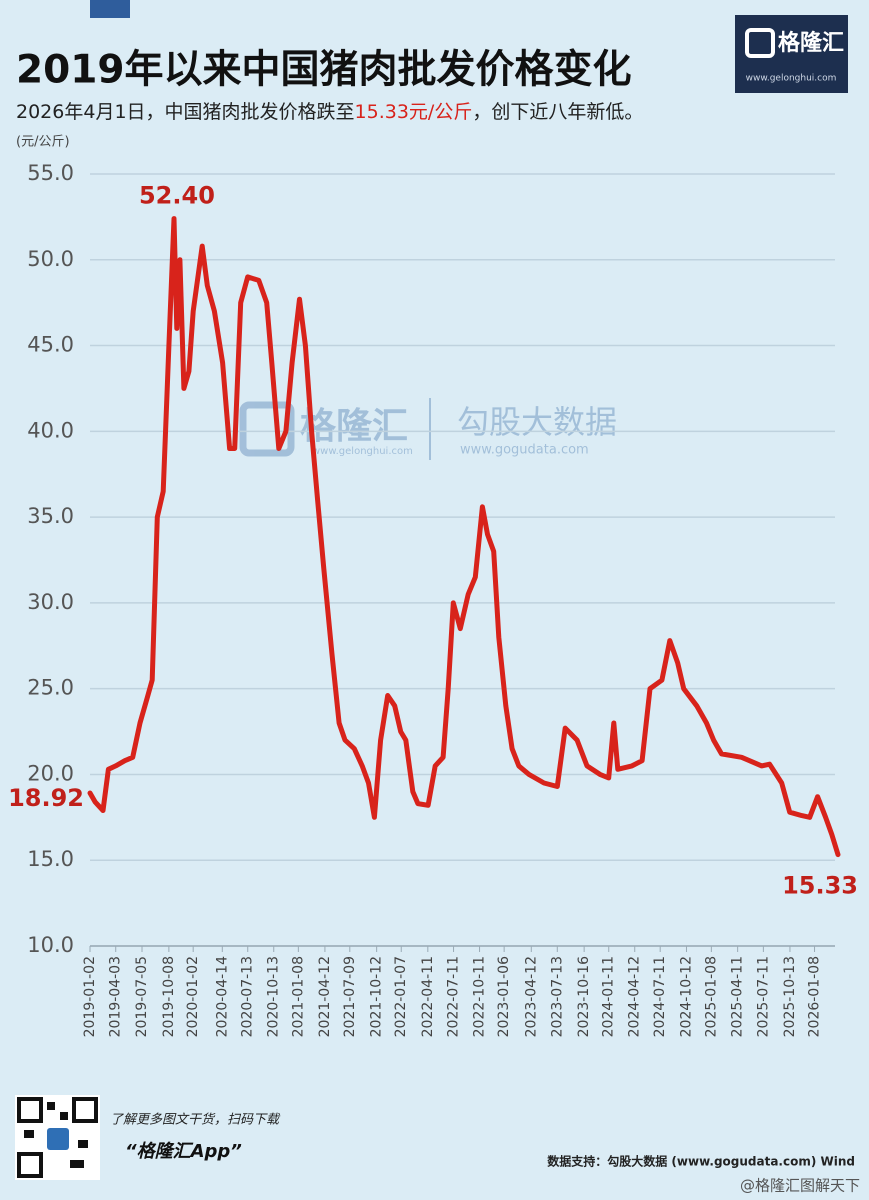  Describe the element at coordinates (815, 996) in the screenshot. I see `x-tick-label: 2026-01-08` at that location.